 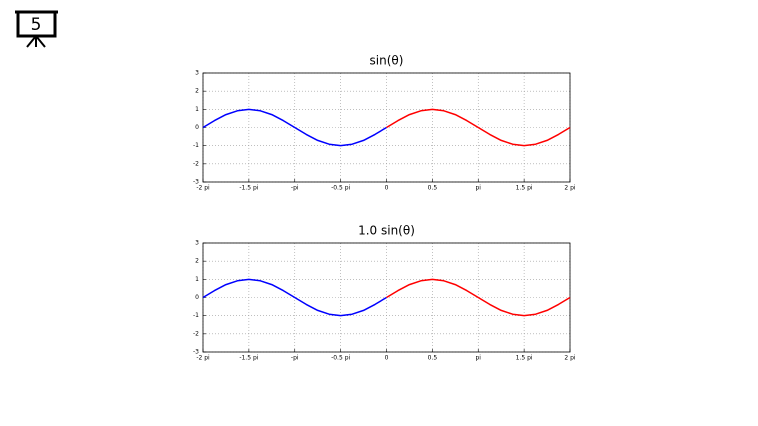 What do you see at coordinates (386, 231) in the screenshot?
I see `chart-title: 1.0 sin(θ)` at bounding box center [386, 231].